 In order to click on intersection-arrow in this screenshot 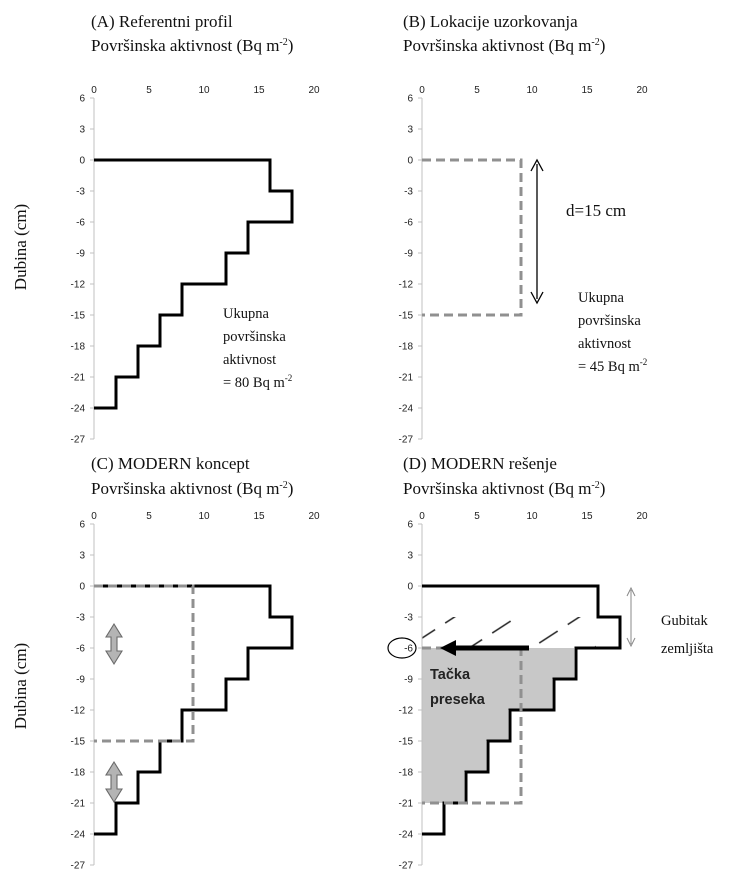, I will do `click(484, 648)`.